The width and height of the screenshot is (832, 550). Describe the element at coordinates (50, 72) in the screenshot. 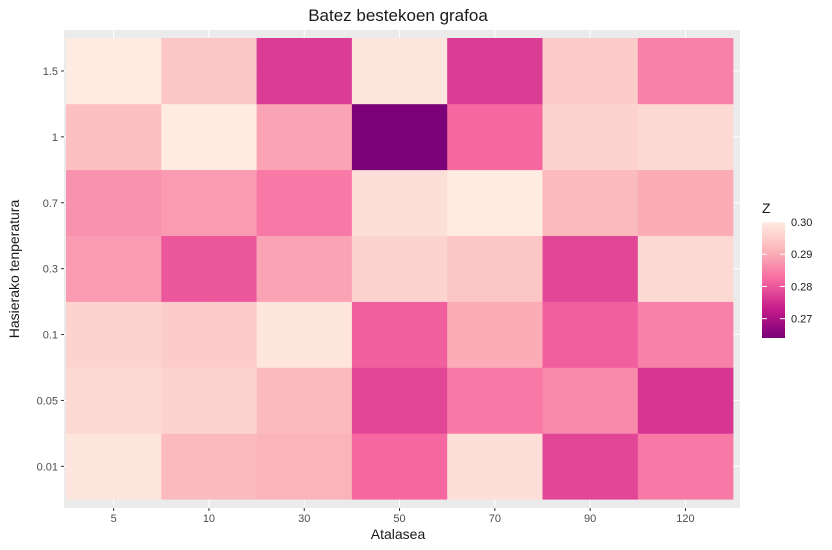

I see `y-tick-label: 1.5` at that location.